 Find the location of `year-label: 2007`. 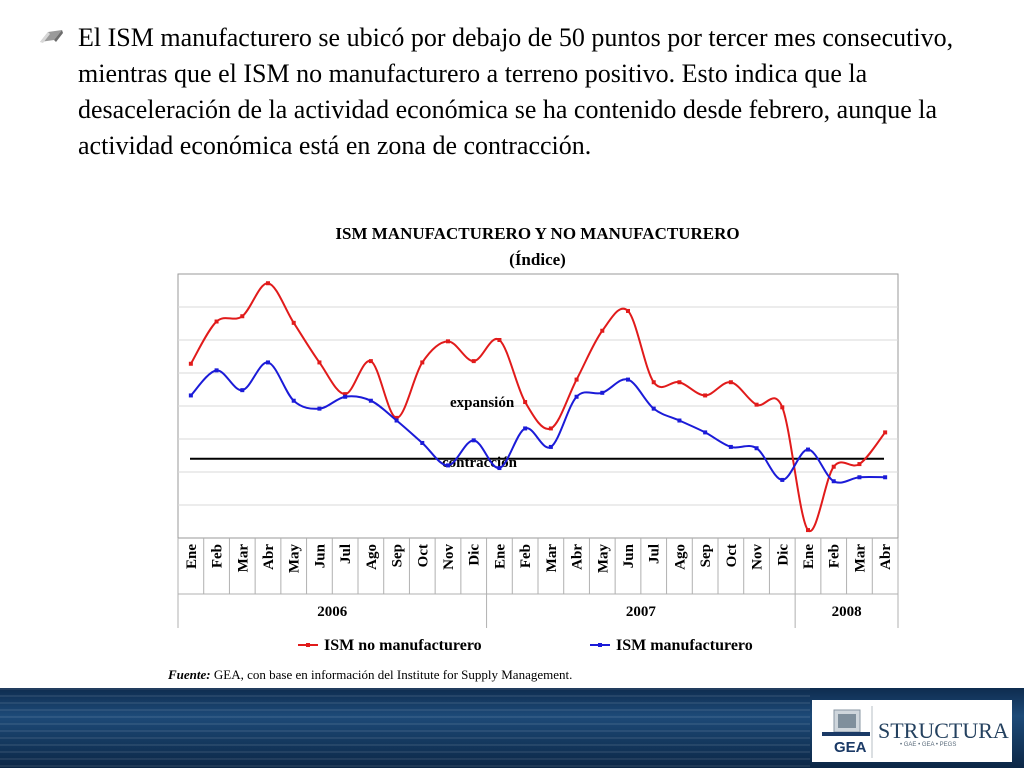

year-label: 2007 is located at coordinates (641, 612).